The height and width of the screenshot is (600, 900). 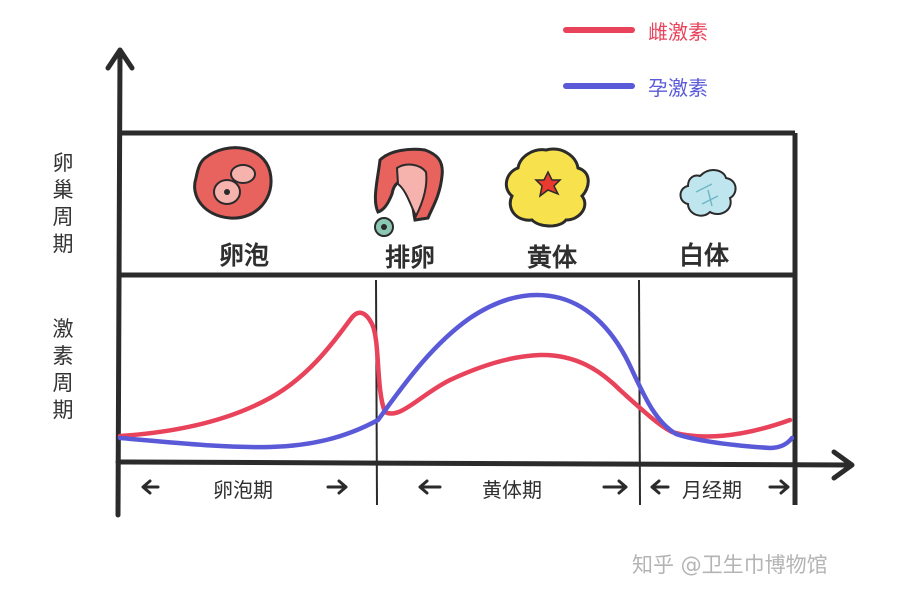 What do you see at coordinates (552, 257) in the screenshot?
I see `stage-label-corpus-luteum: 黄体` at bounding box center [552, 257].